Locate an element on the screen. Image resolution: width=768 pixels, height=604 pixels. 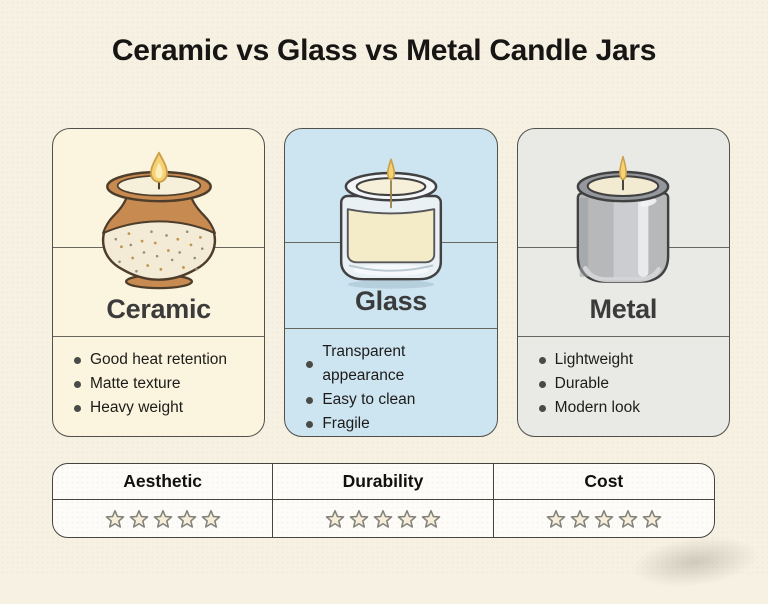
card-features-section: Lightweight Durable Modern look is located at coordinates (623, 386).